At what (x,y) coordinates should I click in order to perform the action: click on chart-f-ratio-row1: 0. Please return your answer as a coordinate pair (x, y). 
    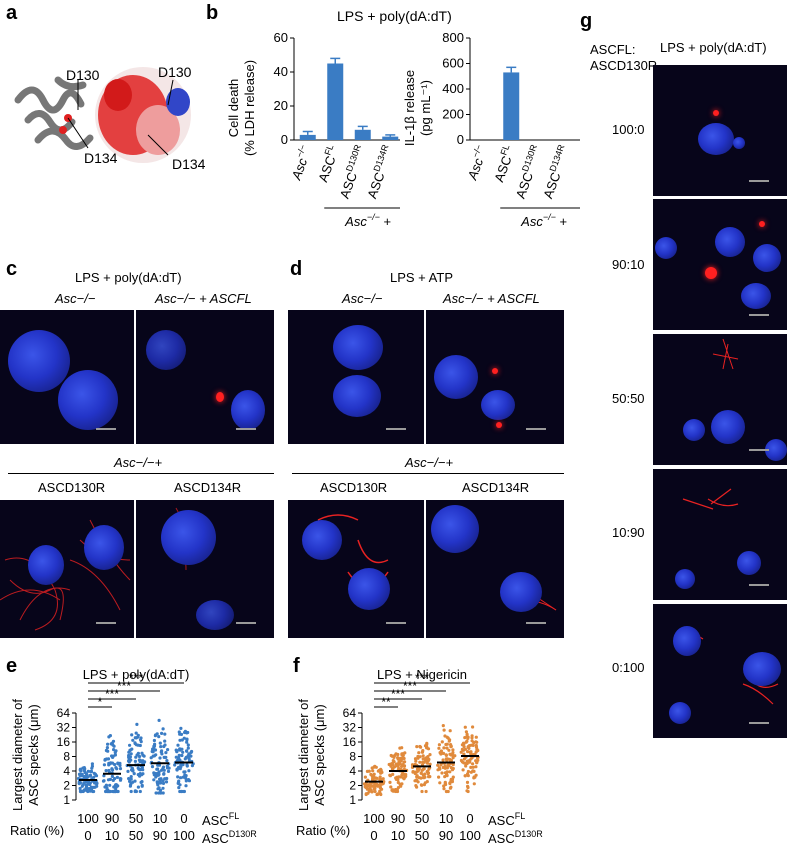
    Looking at the image, I should click on (469, 818).